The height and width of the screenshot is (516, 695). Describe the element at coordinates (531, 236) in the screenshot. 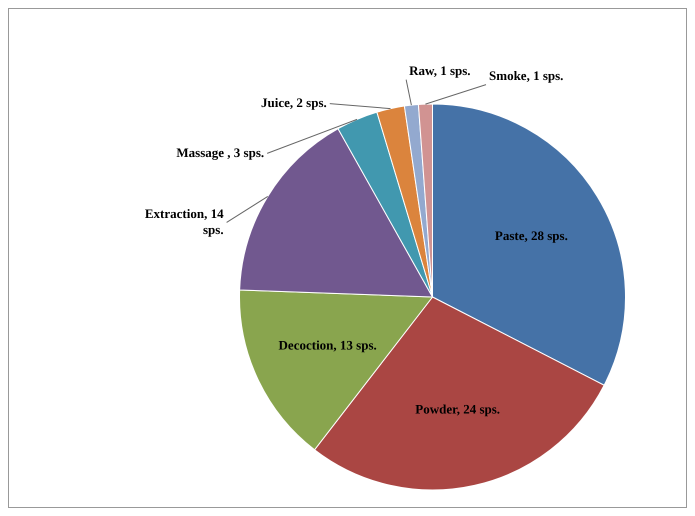

I see `slice-label: Paste, 28 sps.` at that location.